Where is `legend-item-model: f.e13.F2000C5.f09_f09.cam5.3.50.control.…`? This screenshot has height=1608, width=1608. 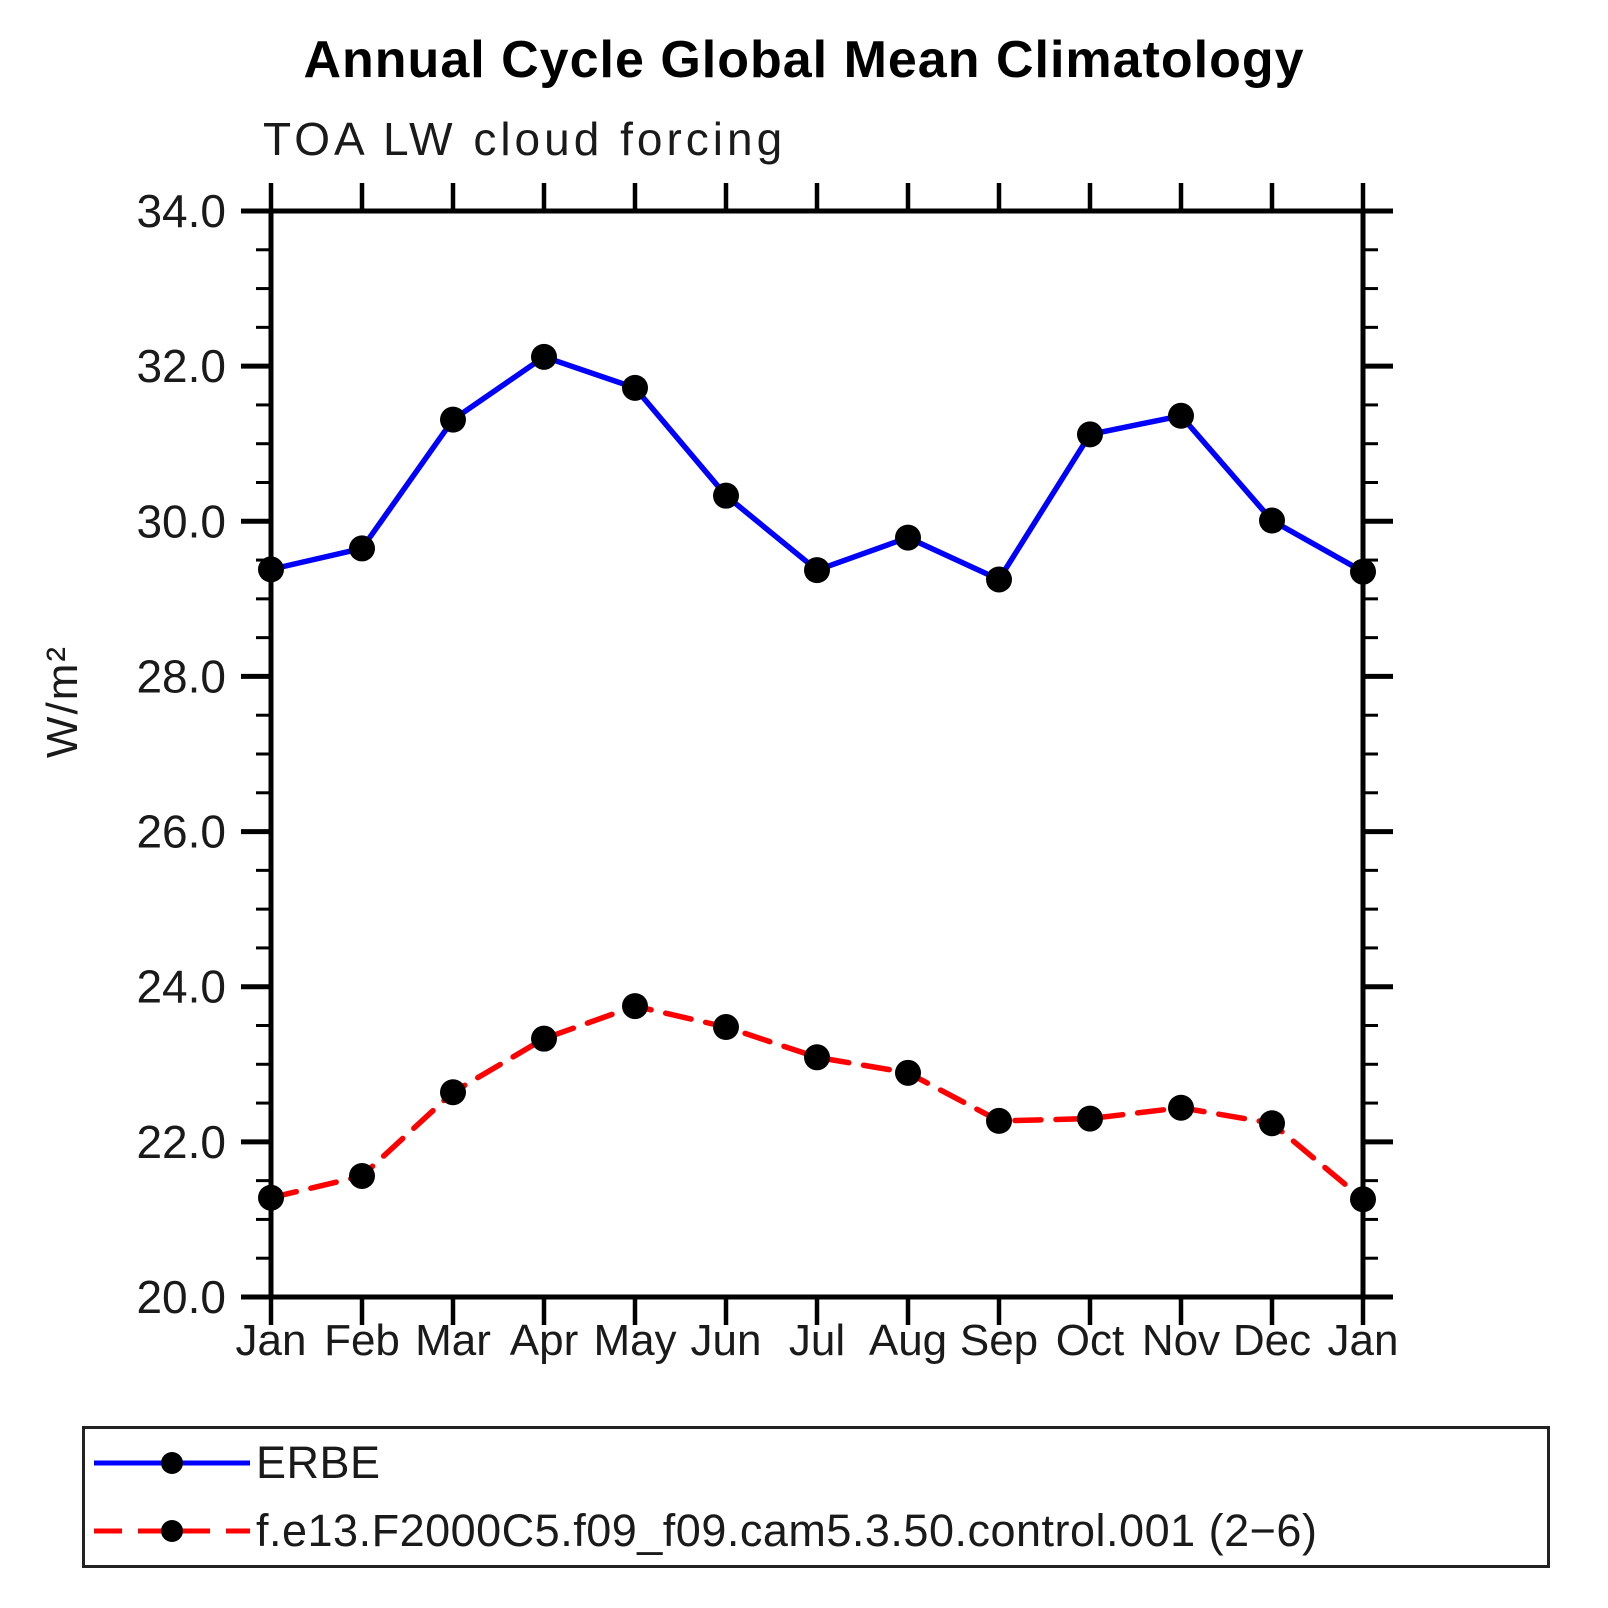 legend-item-model: f.e13.F2000C5.f09_f09.cam5.3.50.control.… is located at coordinates (818, 1531).